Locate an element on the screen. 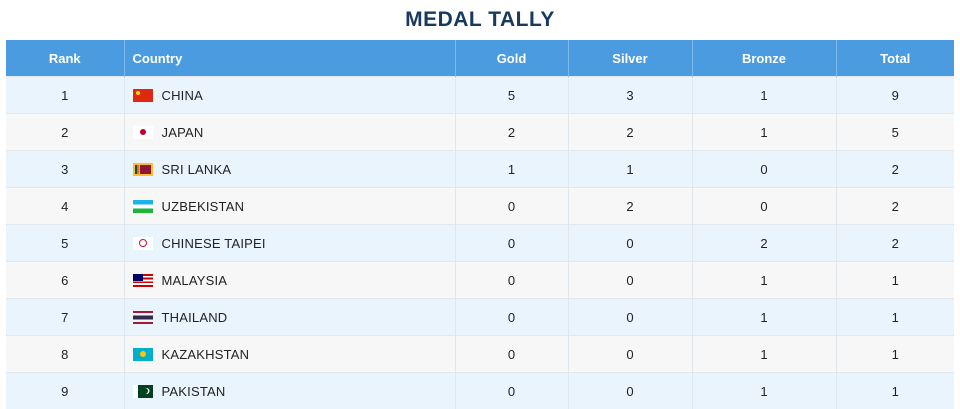 The image size is (960, 409). header-row: Rank Country Gold Silver Bronze Total is located at coordinates (480, 58).